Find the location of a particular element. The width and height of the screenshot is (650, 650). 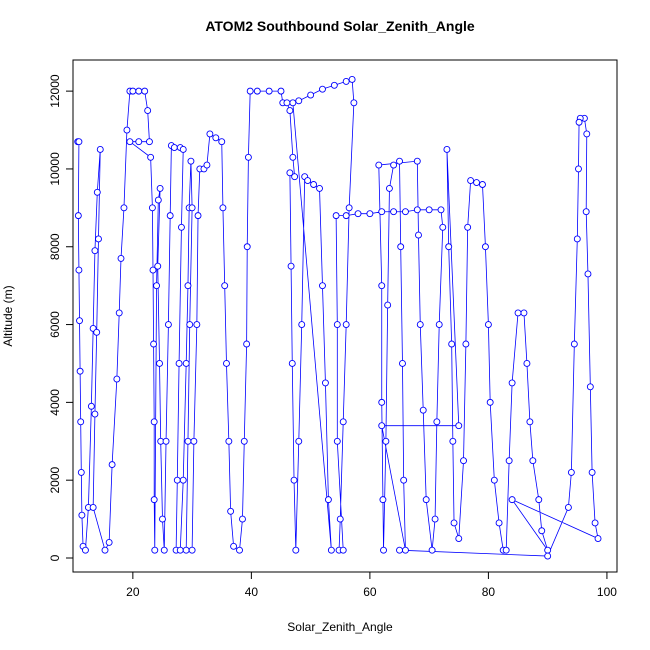

y-tick-label: 10000 is located at coordinates (55, 169).